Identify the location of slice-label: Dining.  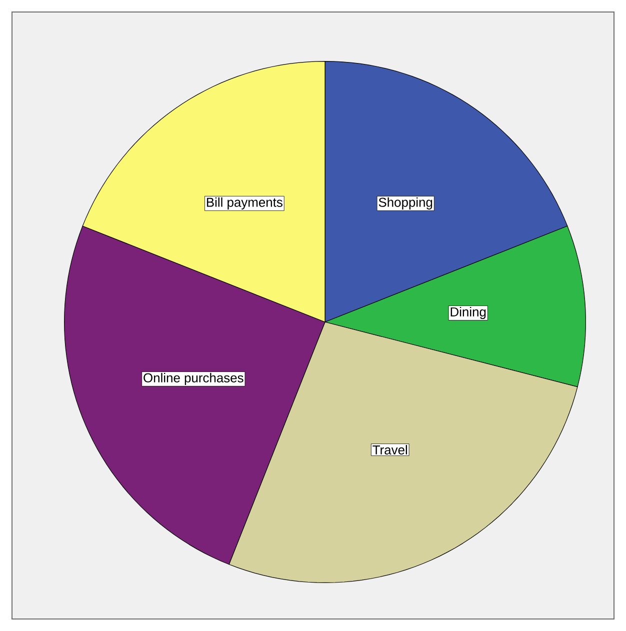
(468, 313).